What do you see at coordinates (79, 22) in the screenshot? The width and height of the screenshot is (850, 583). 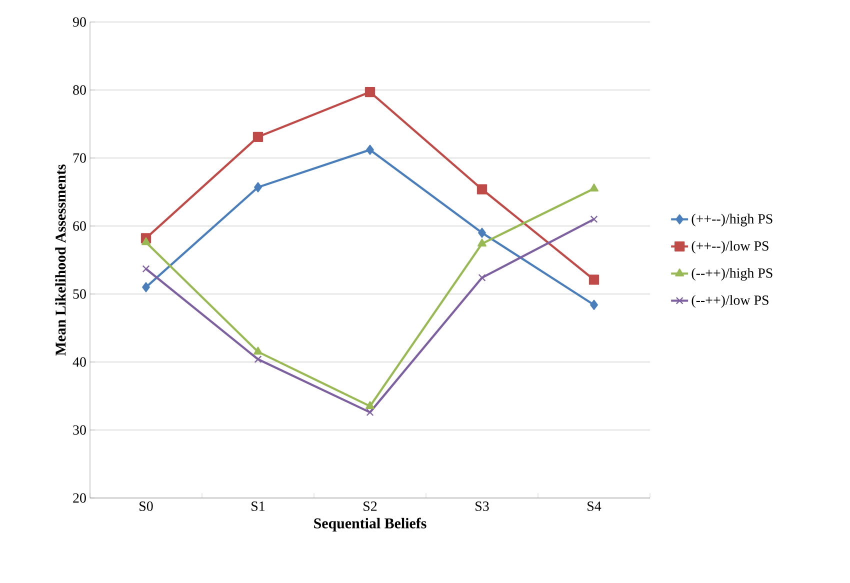 I see `y-tick-label: 90` at bounding box center [79, 22].